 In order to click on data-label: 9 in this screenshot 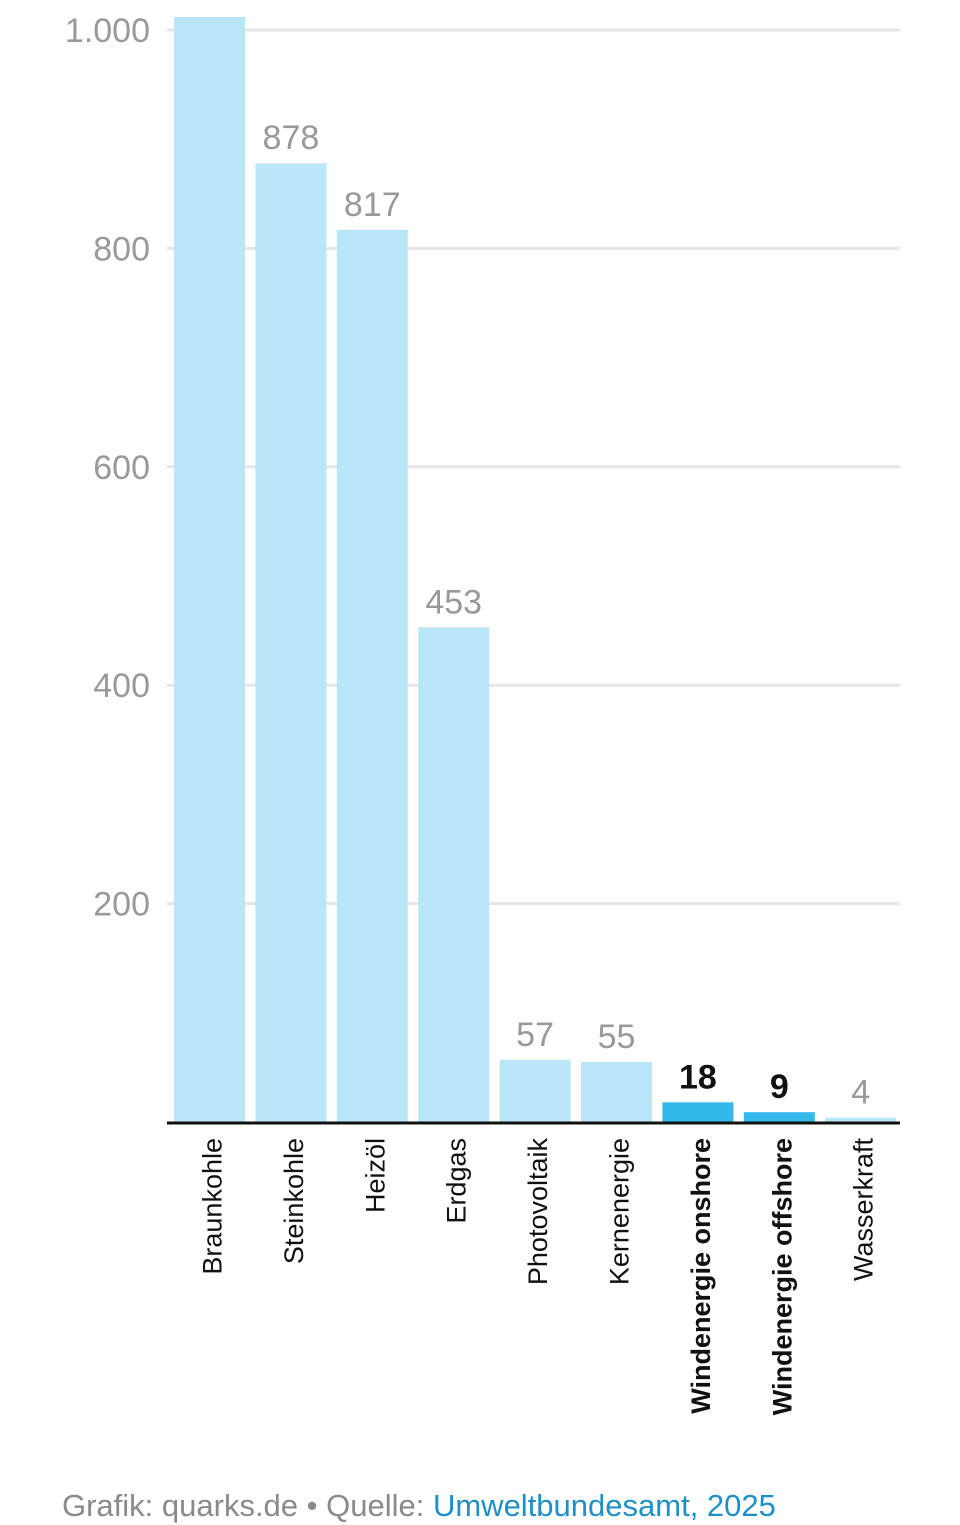, I will do `click(779, 1087)`.